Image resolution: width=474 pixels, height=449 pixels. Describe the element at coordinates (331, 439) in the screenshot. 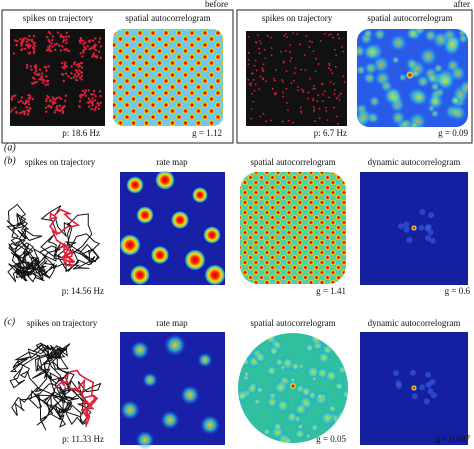

I see `gridness-label: g = 0.05` at that location.